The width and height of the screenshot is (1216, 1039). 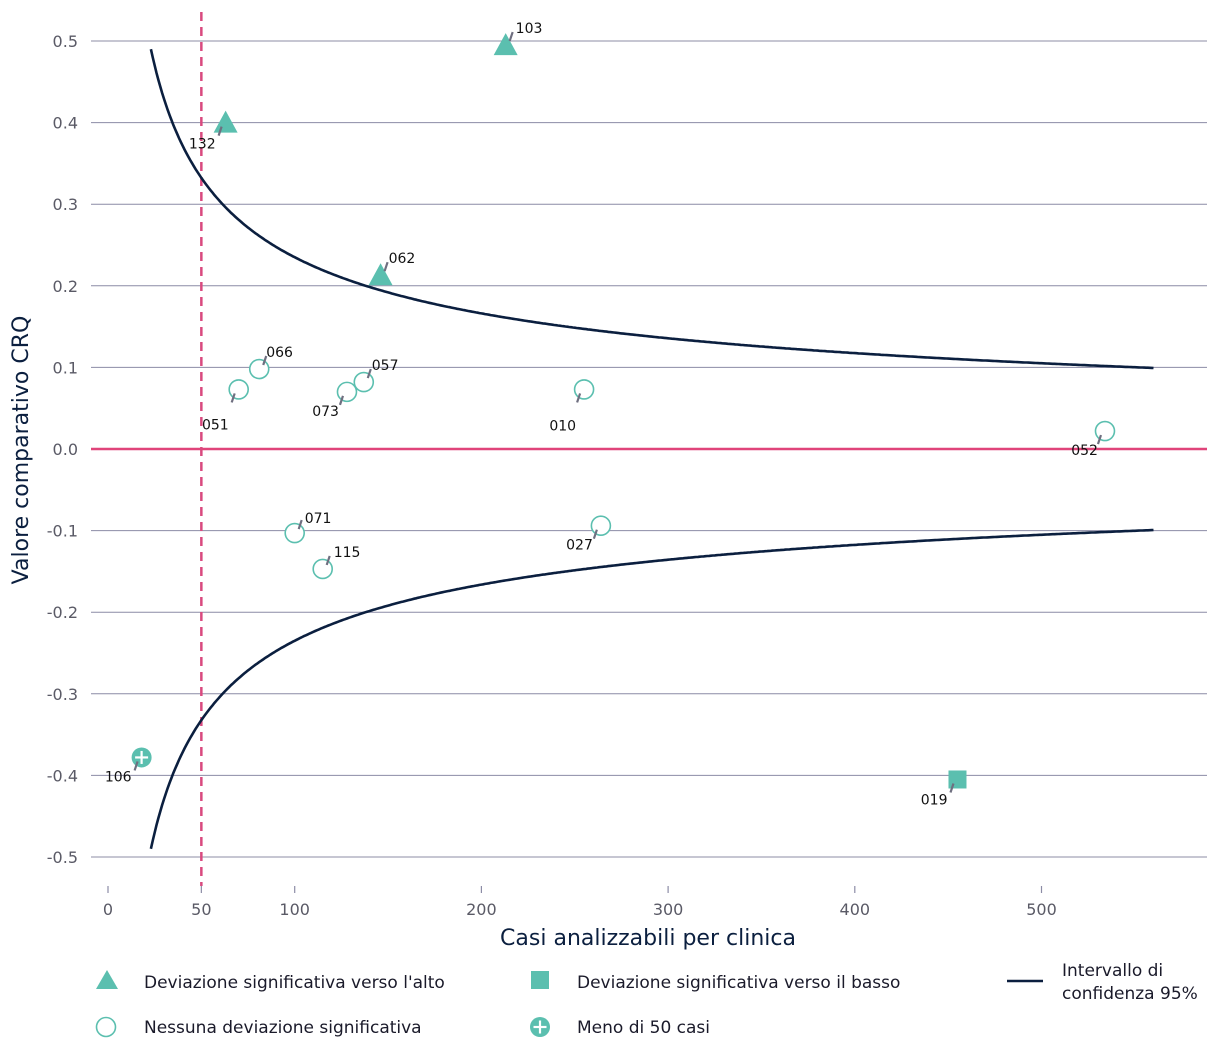 What do you see at coordinates (1084, 451) in the screenshot?
I see `point-label-052: 052` at bounding box center [1084, 451].